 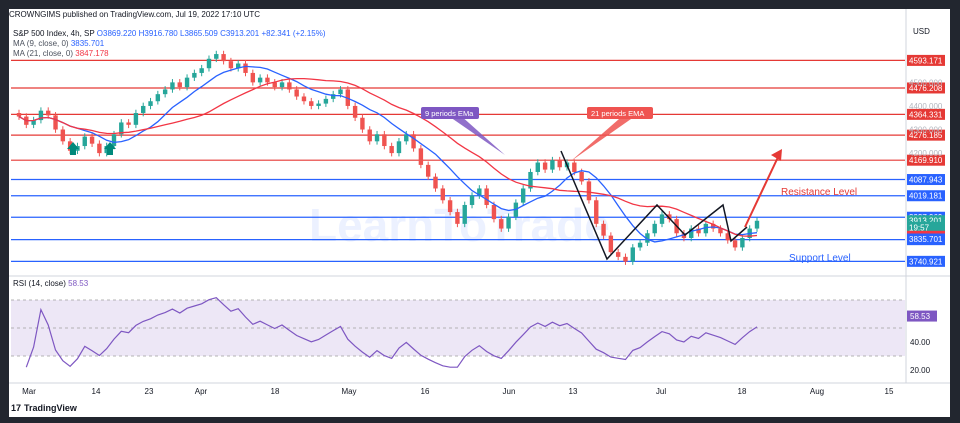 I want to click on price-axis-tick: 4500.000, so click(x=926, y=82).